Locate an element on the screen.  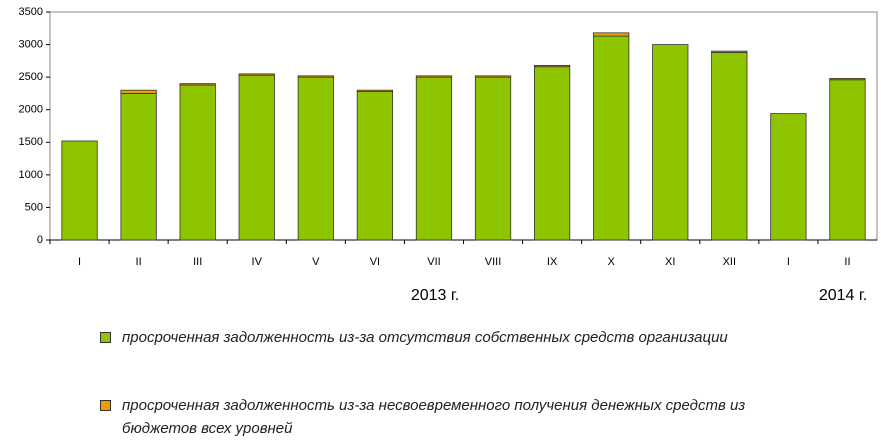
y-tick-label: 2000 is located at coordinates (31, 110).